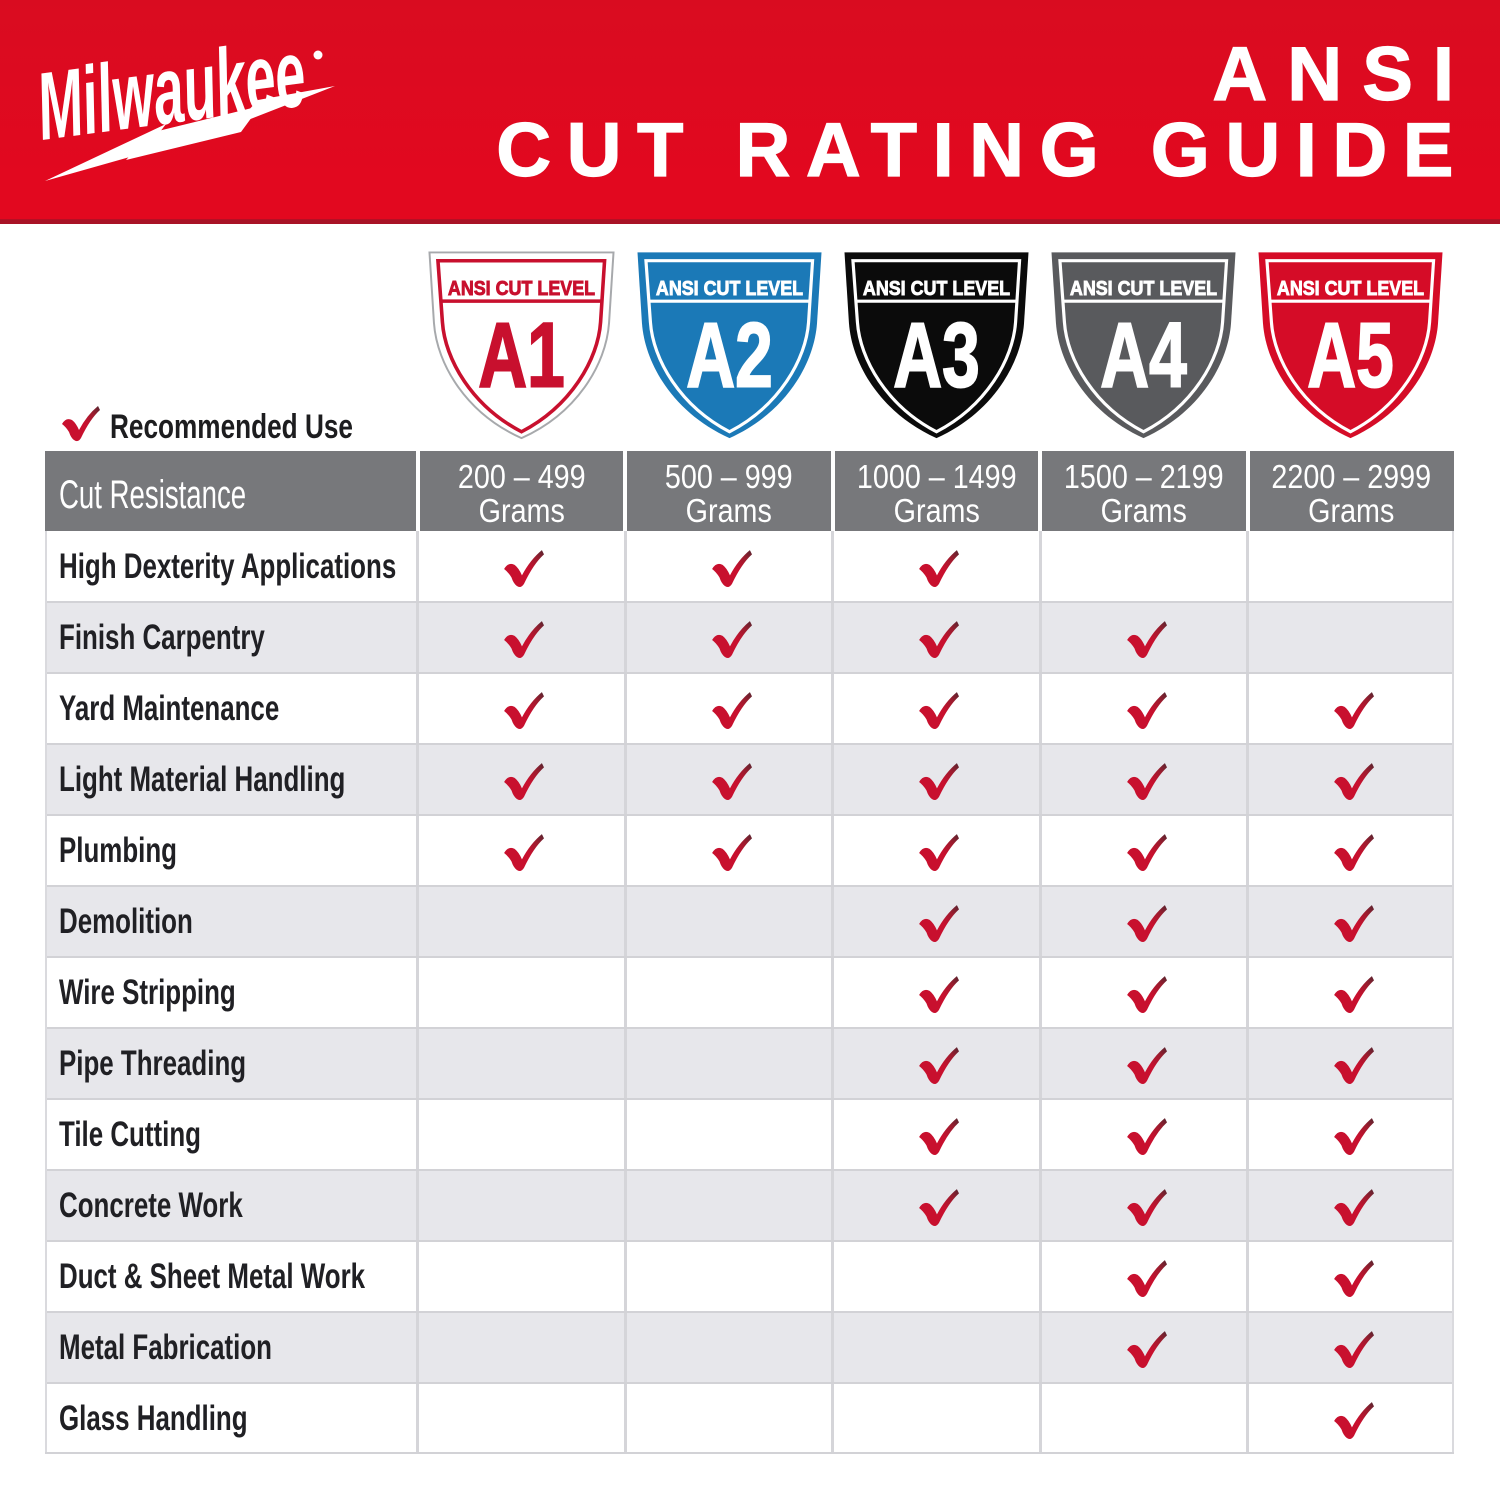 The image size is (1500, 1500). What do you see at coordinates (1143, 354) in the screenshot?
I see `svg-text: A4` at bounding box center [1143, 354].